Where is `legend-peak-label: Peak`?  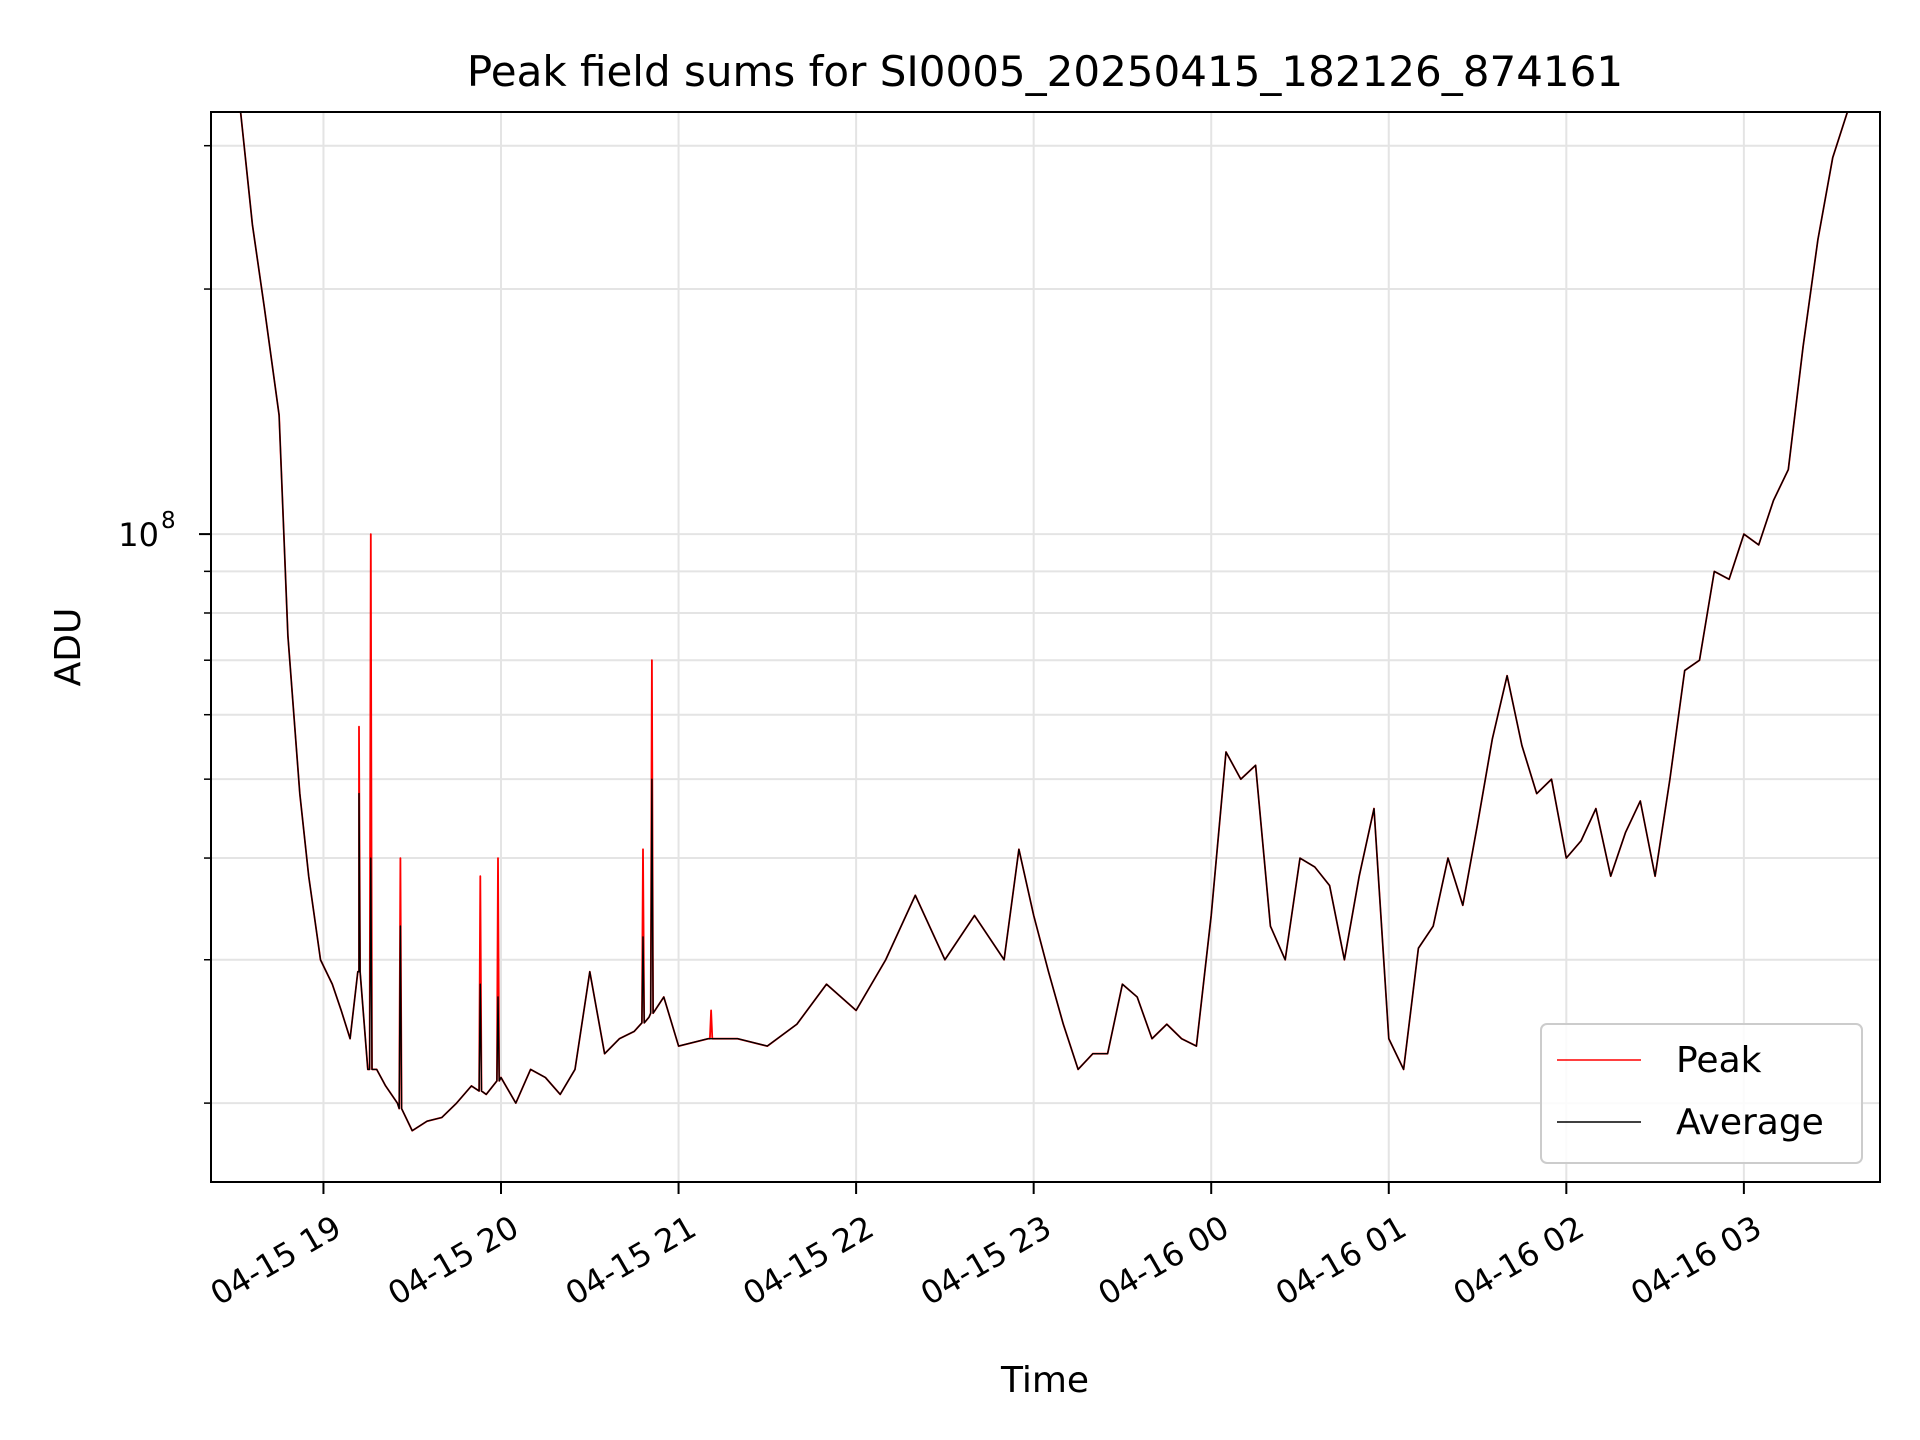
legend-peak-label: Peak is located at coordinates (1719, 1060).